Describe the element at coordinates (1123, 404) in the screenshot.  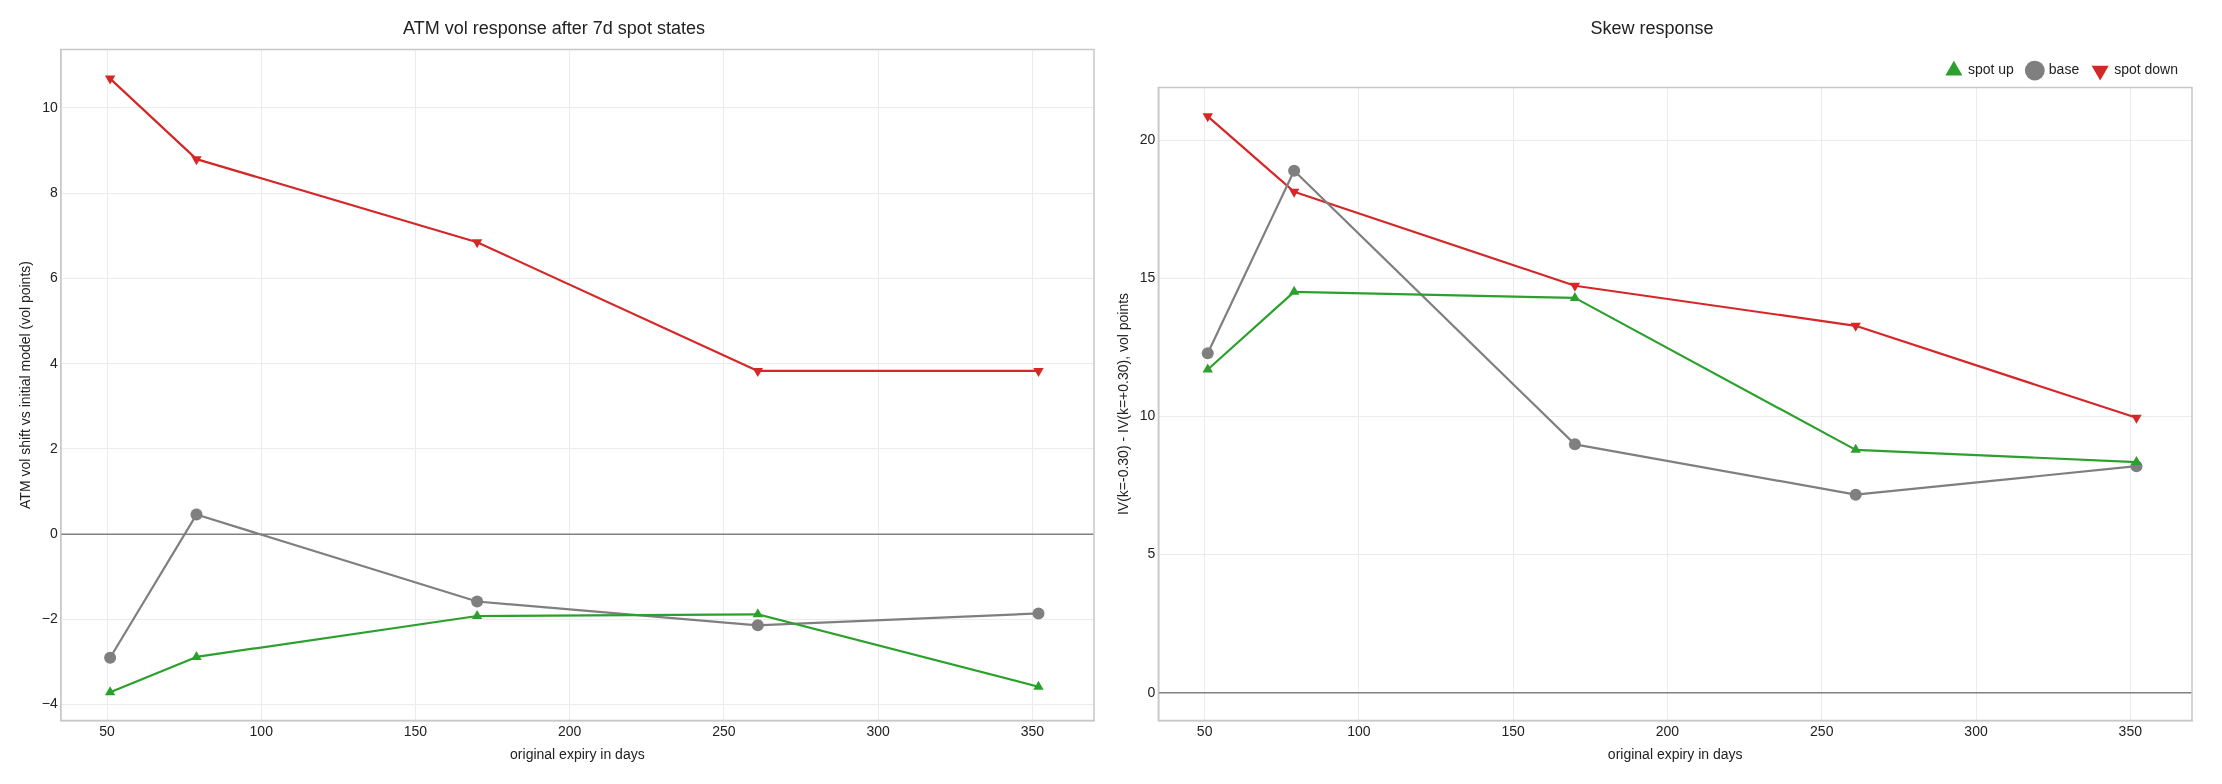
I see `y-axis-title: IV(k=-0.30) - IV(k=+0.30), vol points` at that location.